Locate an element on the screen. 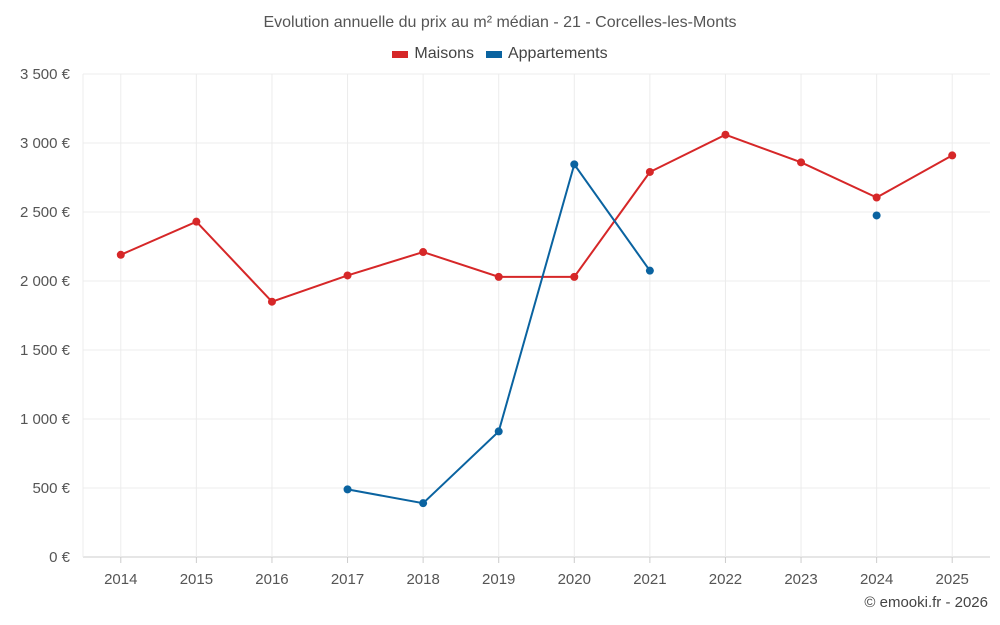  x-tick-label: 2020 is located at coordinates (574, 579).